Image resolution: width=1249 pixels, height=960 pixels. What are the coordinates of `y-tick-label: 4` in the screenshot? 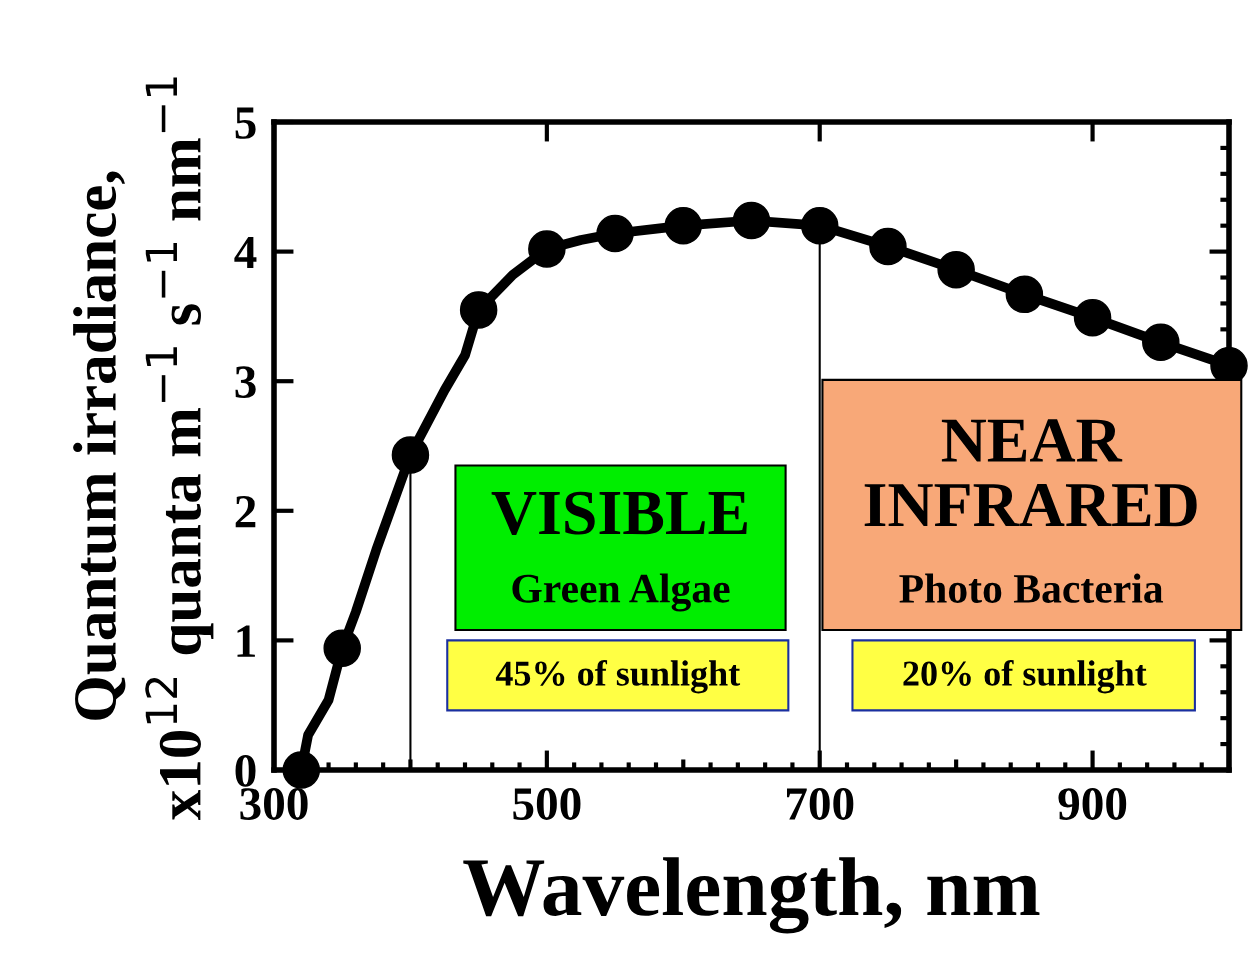 It's located at (245, 252).